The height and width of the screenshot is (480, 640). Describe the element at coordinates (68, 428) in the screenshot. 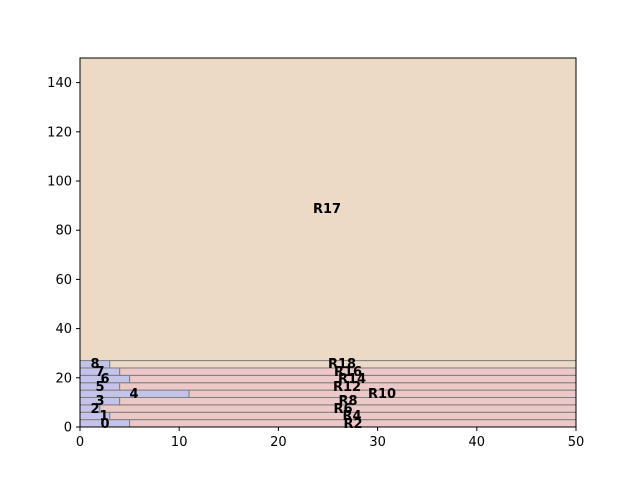

I see `y-tick-label: 0` at that location.